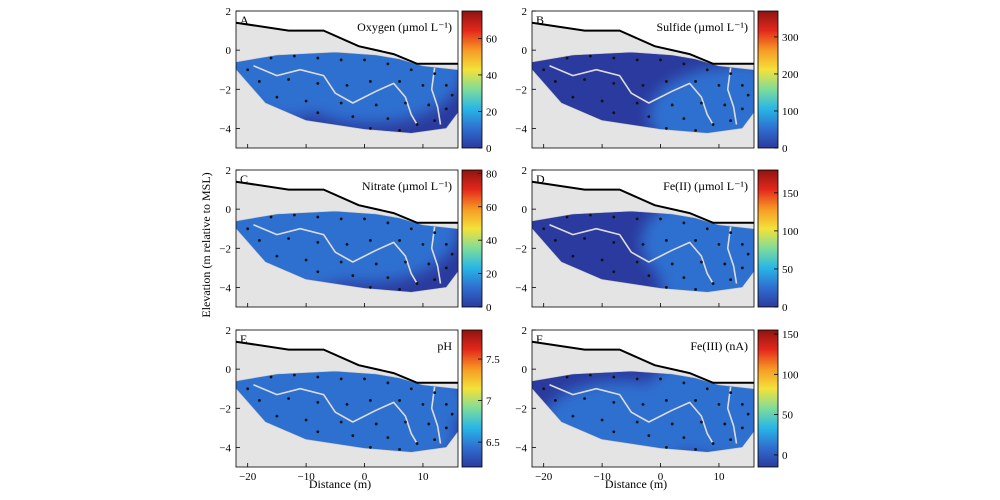 The width and height of the screenshot is (1000, 500). What do you see at coordinates (492, 241) in the screenshot?
I see `colorbar-tick-label: 40` at bounding box center [492, 241].